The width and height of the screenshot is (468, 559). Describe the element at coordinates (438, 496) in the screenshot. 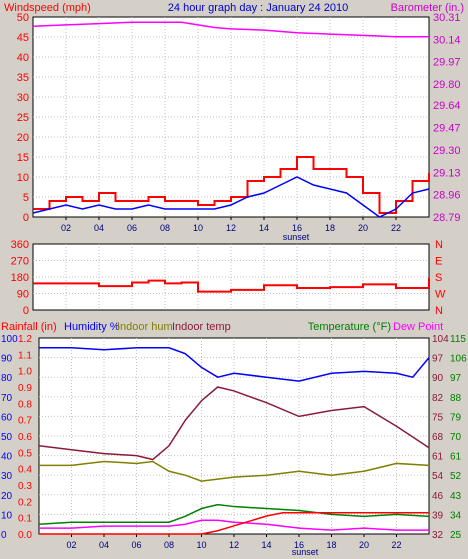

I see `temperature-tick-label: 46` at that location.